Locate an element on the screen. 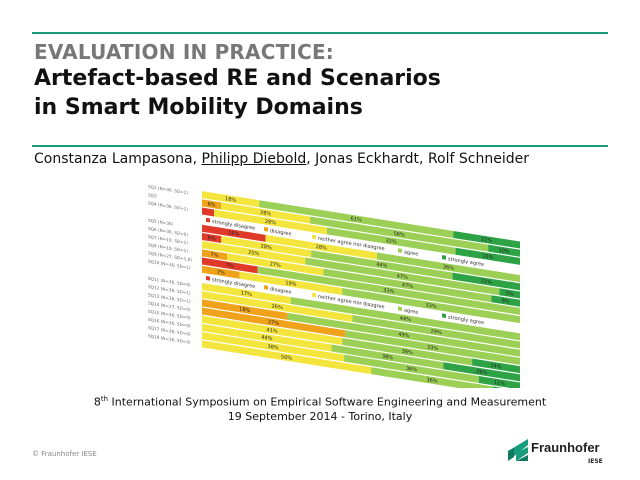 Image resolution: width=640 pixels, height=480 pixels. bar-value-label: 10% is located at coordinates (504, 252).